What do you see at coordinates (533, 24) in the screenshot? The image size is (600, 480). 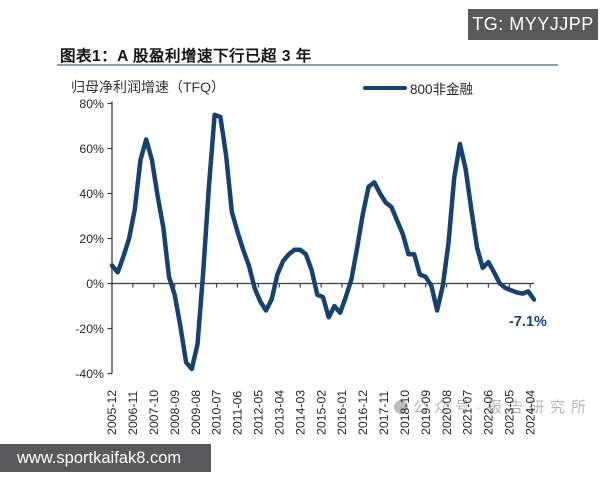 I see `tg-watermark-badge: TG: MYYJJPP` at bounding box center [533, 24].